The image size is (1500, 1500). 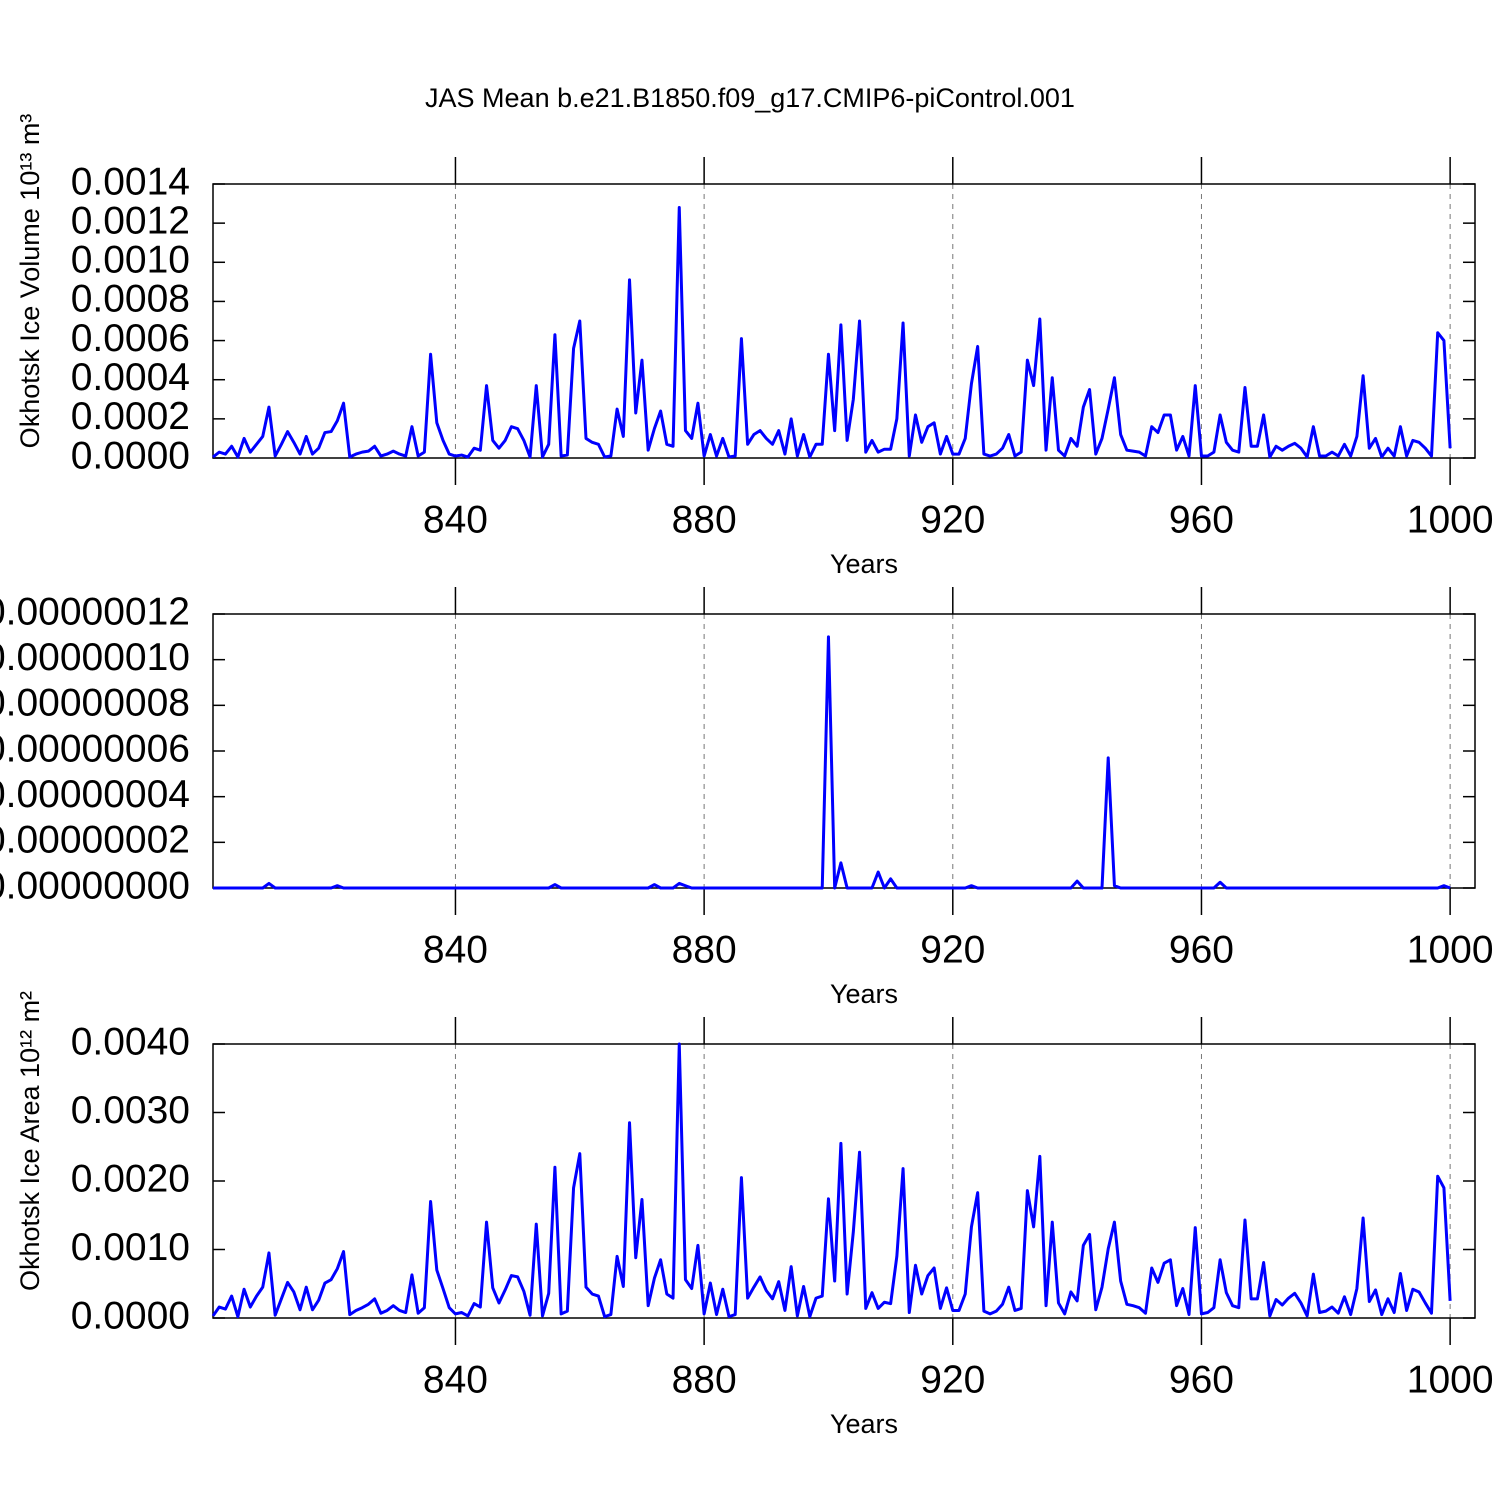 What do you see at coordinates (130, 416) in the screenshot?
I see `y-tick-label: 0.0002` at bounding box center [130, 416].